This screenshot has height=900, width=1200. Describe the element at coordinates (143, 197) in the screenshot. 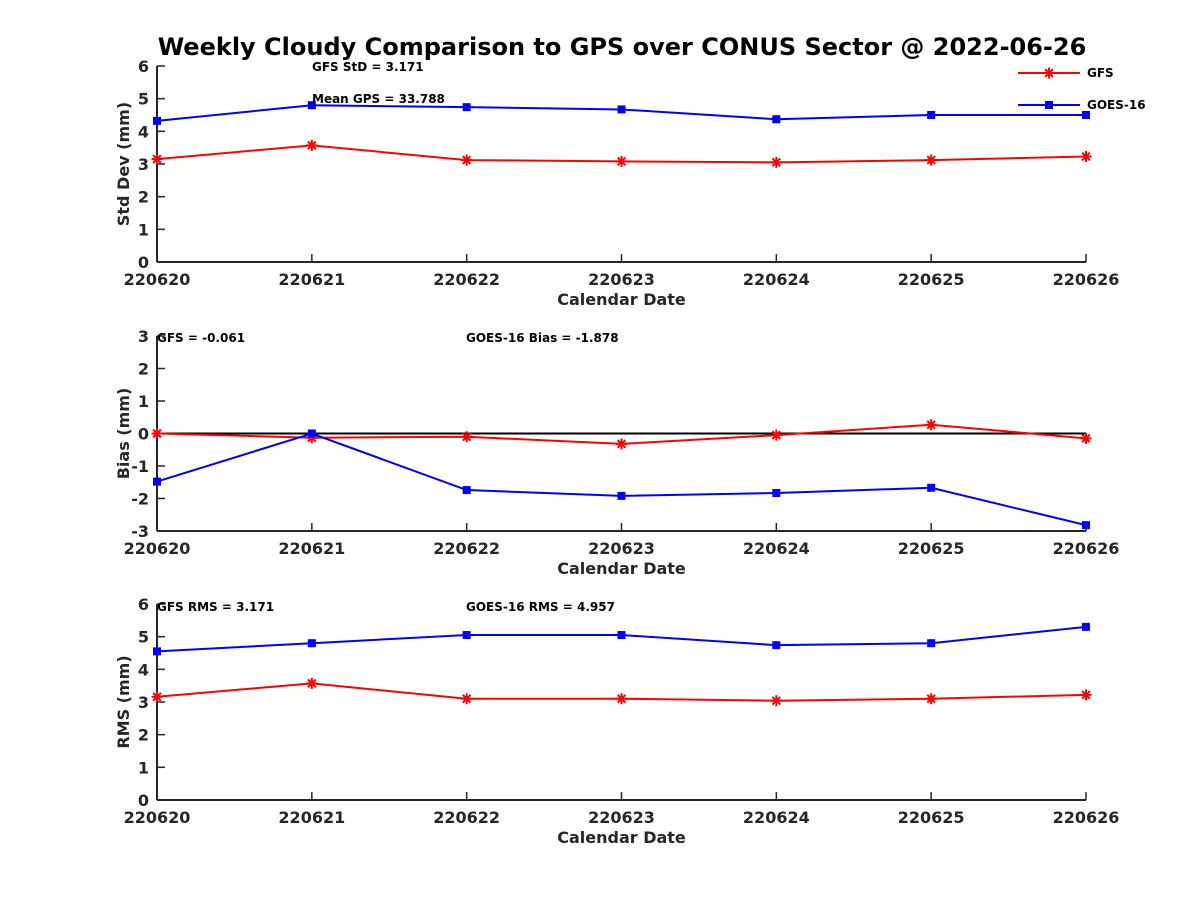

I see `std-ytick-label-2: 2` at that location.